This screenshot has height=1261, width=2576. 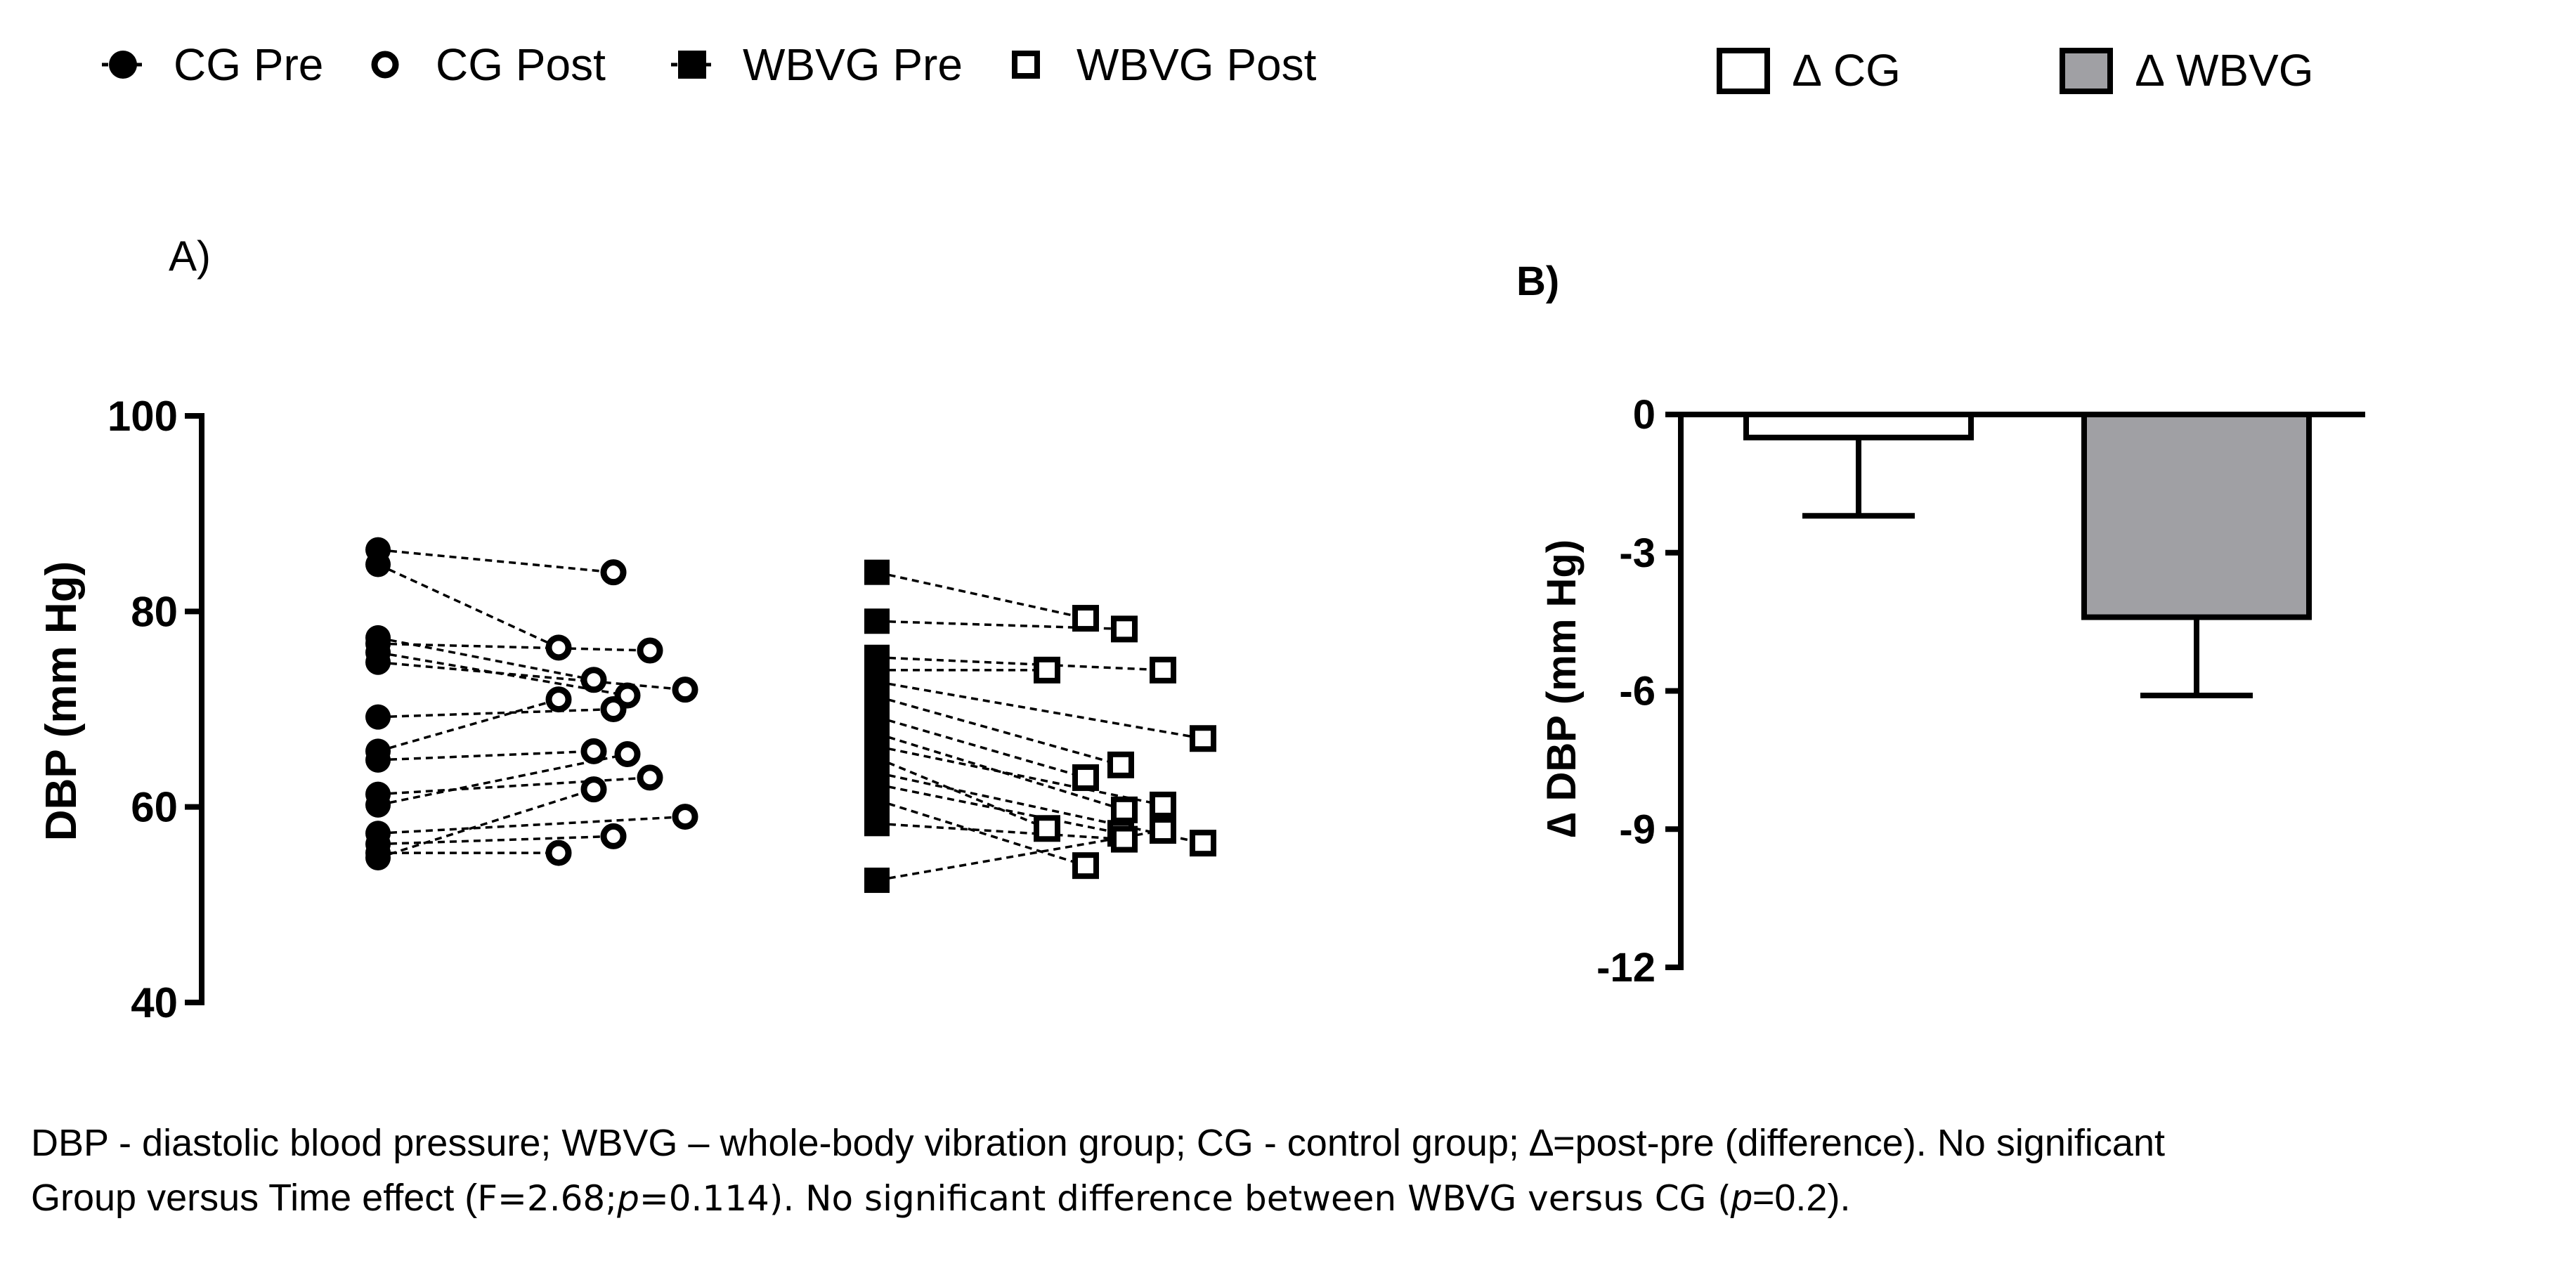 What do you see at coordinates (1847, 70) in the screenshot?
I see `legend-b-label-0: ∆ CG` at bounding box center [1847, 70].